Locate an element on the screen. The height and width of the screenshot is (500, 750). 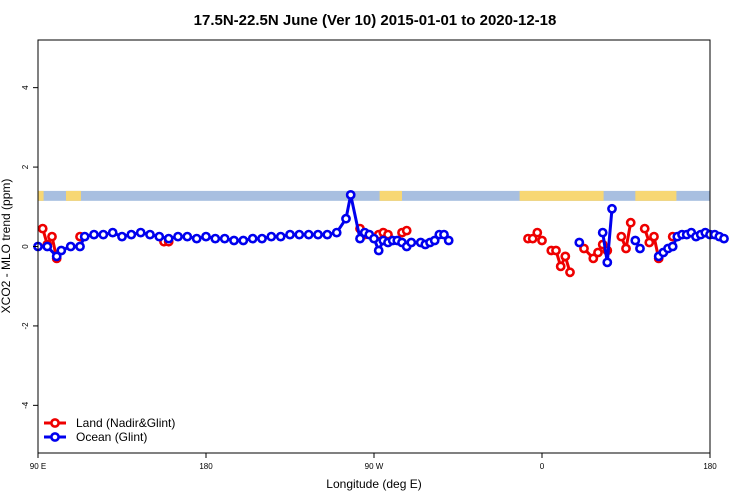
legend-land-label: Land (Nadir&Glint) is located at coordinates (125, 423).